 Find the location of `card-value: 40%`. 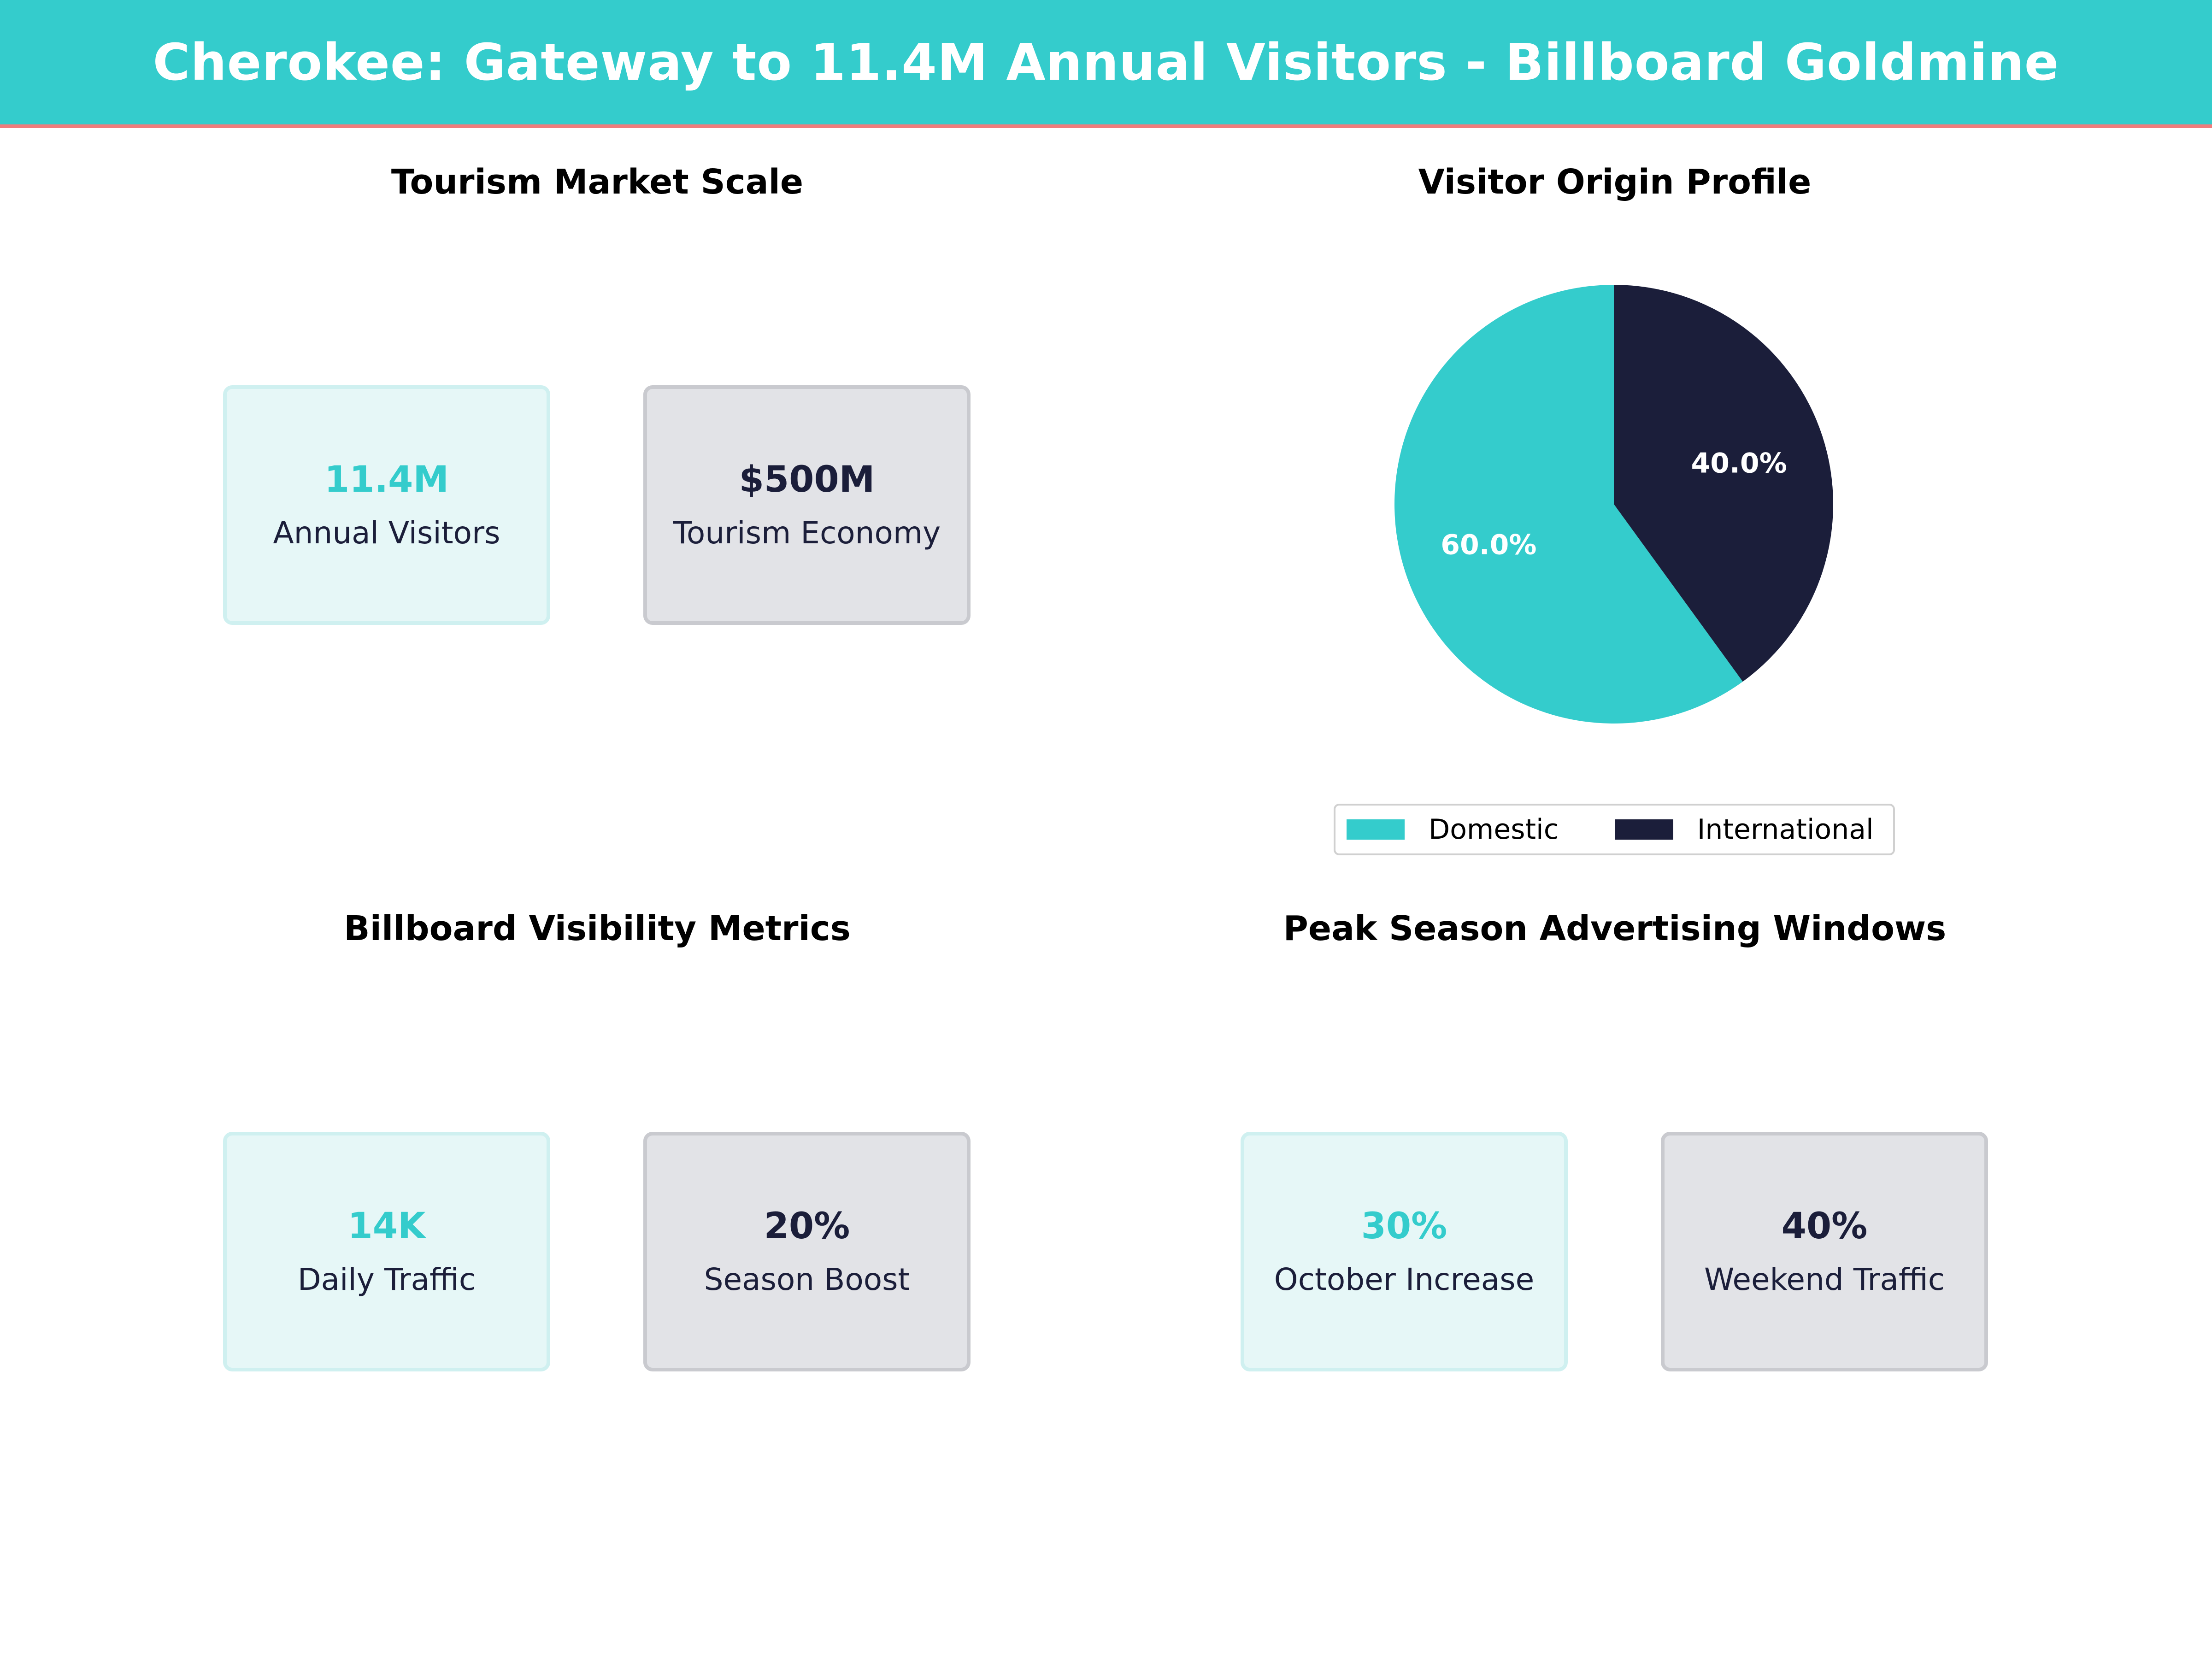

card-value: 40% is located at coordinates (1824, 1226).